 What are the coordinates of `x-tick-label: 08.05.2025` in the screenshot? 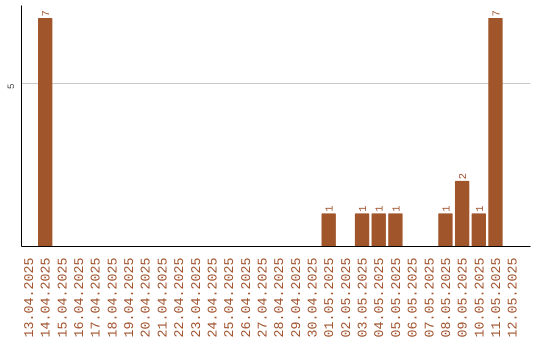 It's located at (447, 297).